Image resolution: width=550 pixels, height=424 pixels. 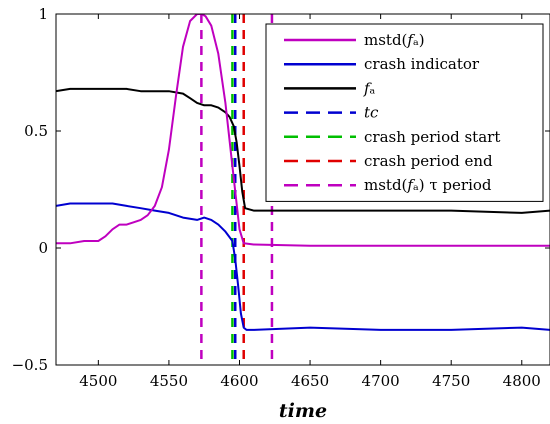 What do you see at coordinates (381, 381) in the screenshot?
I see `x-tick-label: 4700` at bounding box center [381, 381].